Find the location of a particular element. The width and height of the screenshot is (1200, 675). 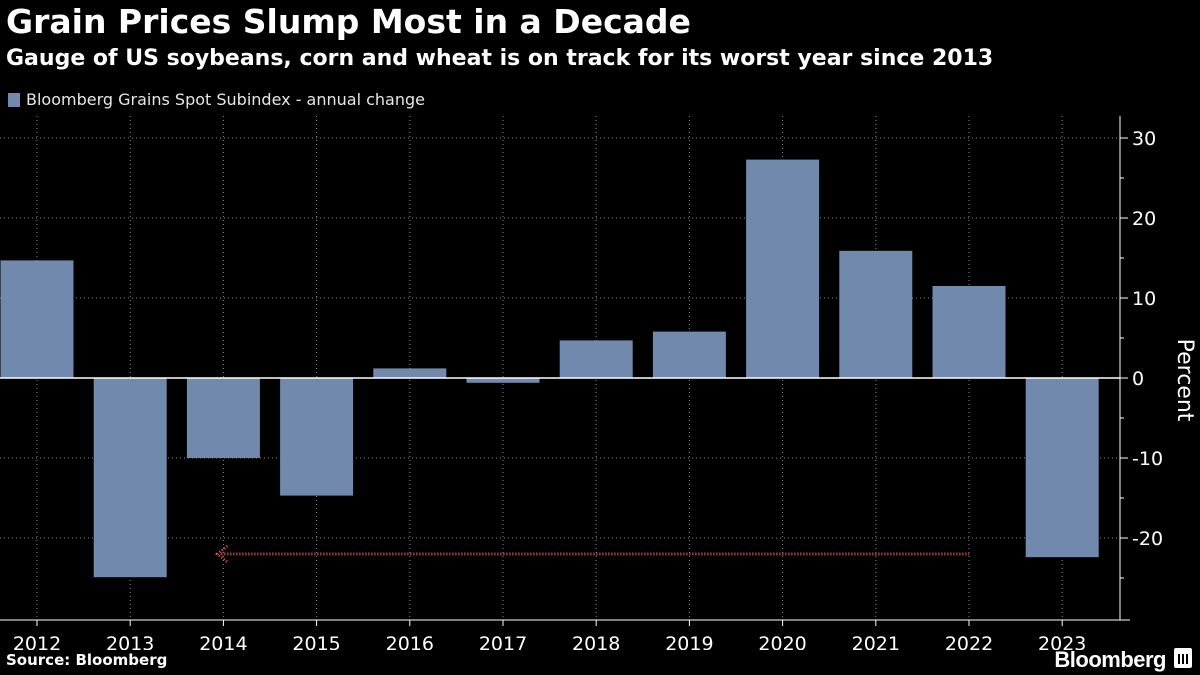

y-tick-label: 0 is located at coordinates (1138, 379).